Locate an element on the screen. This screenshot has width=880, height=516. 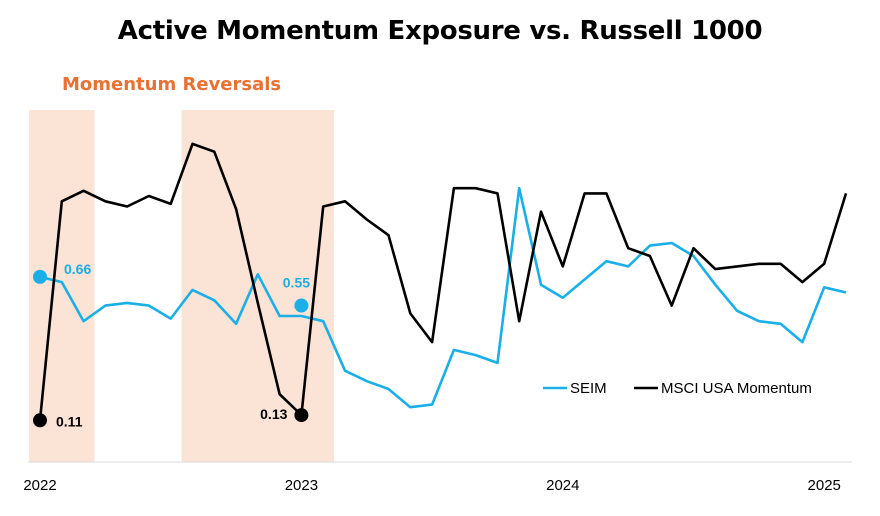
legend-label-2: MSCI USA Momentum is located at coordinates (736, 388).